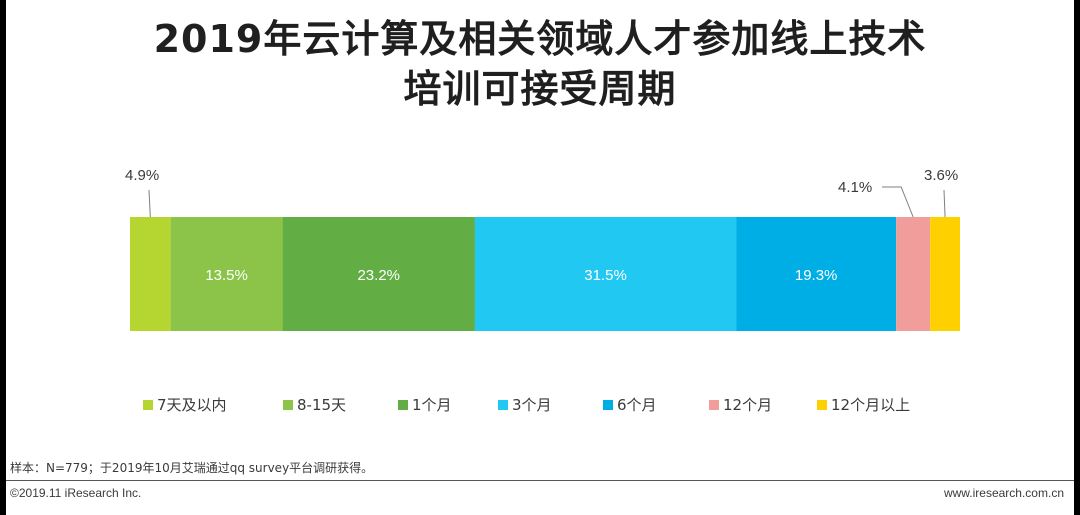 The width and height of the screenshot is (1080, 515). Describe the element at coordinates (540, 480) in the screenshot. I see `footer-divider` at that location.